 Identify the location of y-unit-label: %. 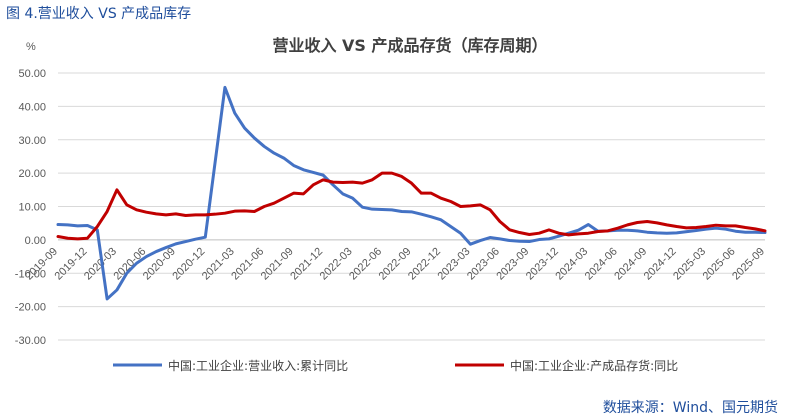
(31, 47).